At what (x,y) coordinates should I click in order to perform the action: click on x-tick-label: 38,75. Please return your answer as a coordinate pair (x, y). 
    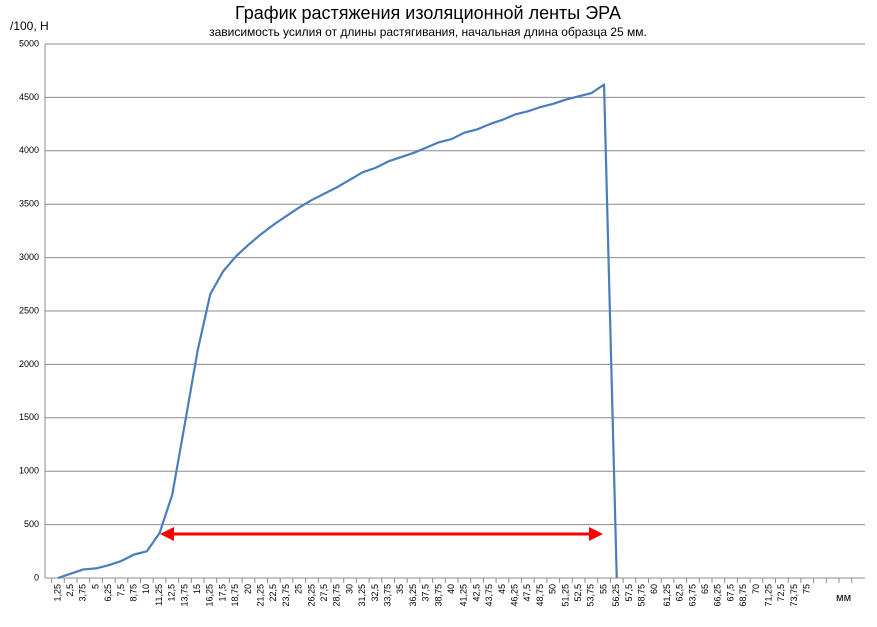
    Looking at the image, I should click on (438, 595).